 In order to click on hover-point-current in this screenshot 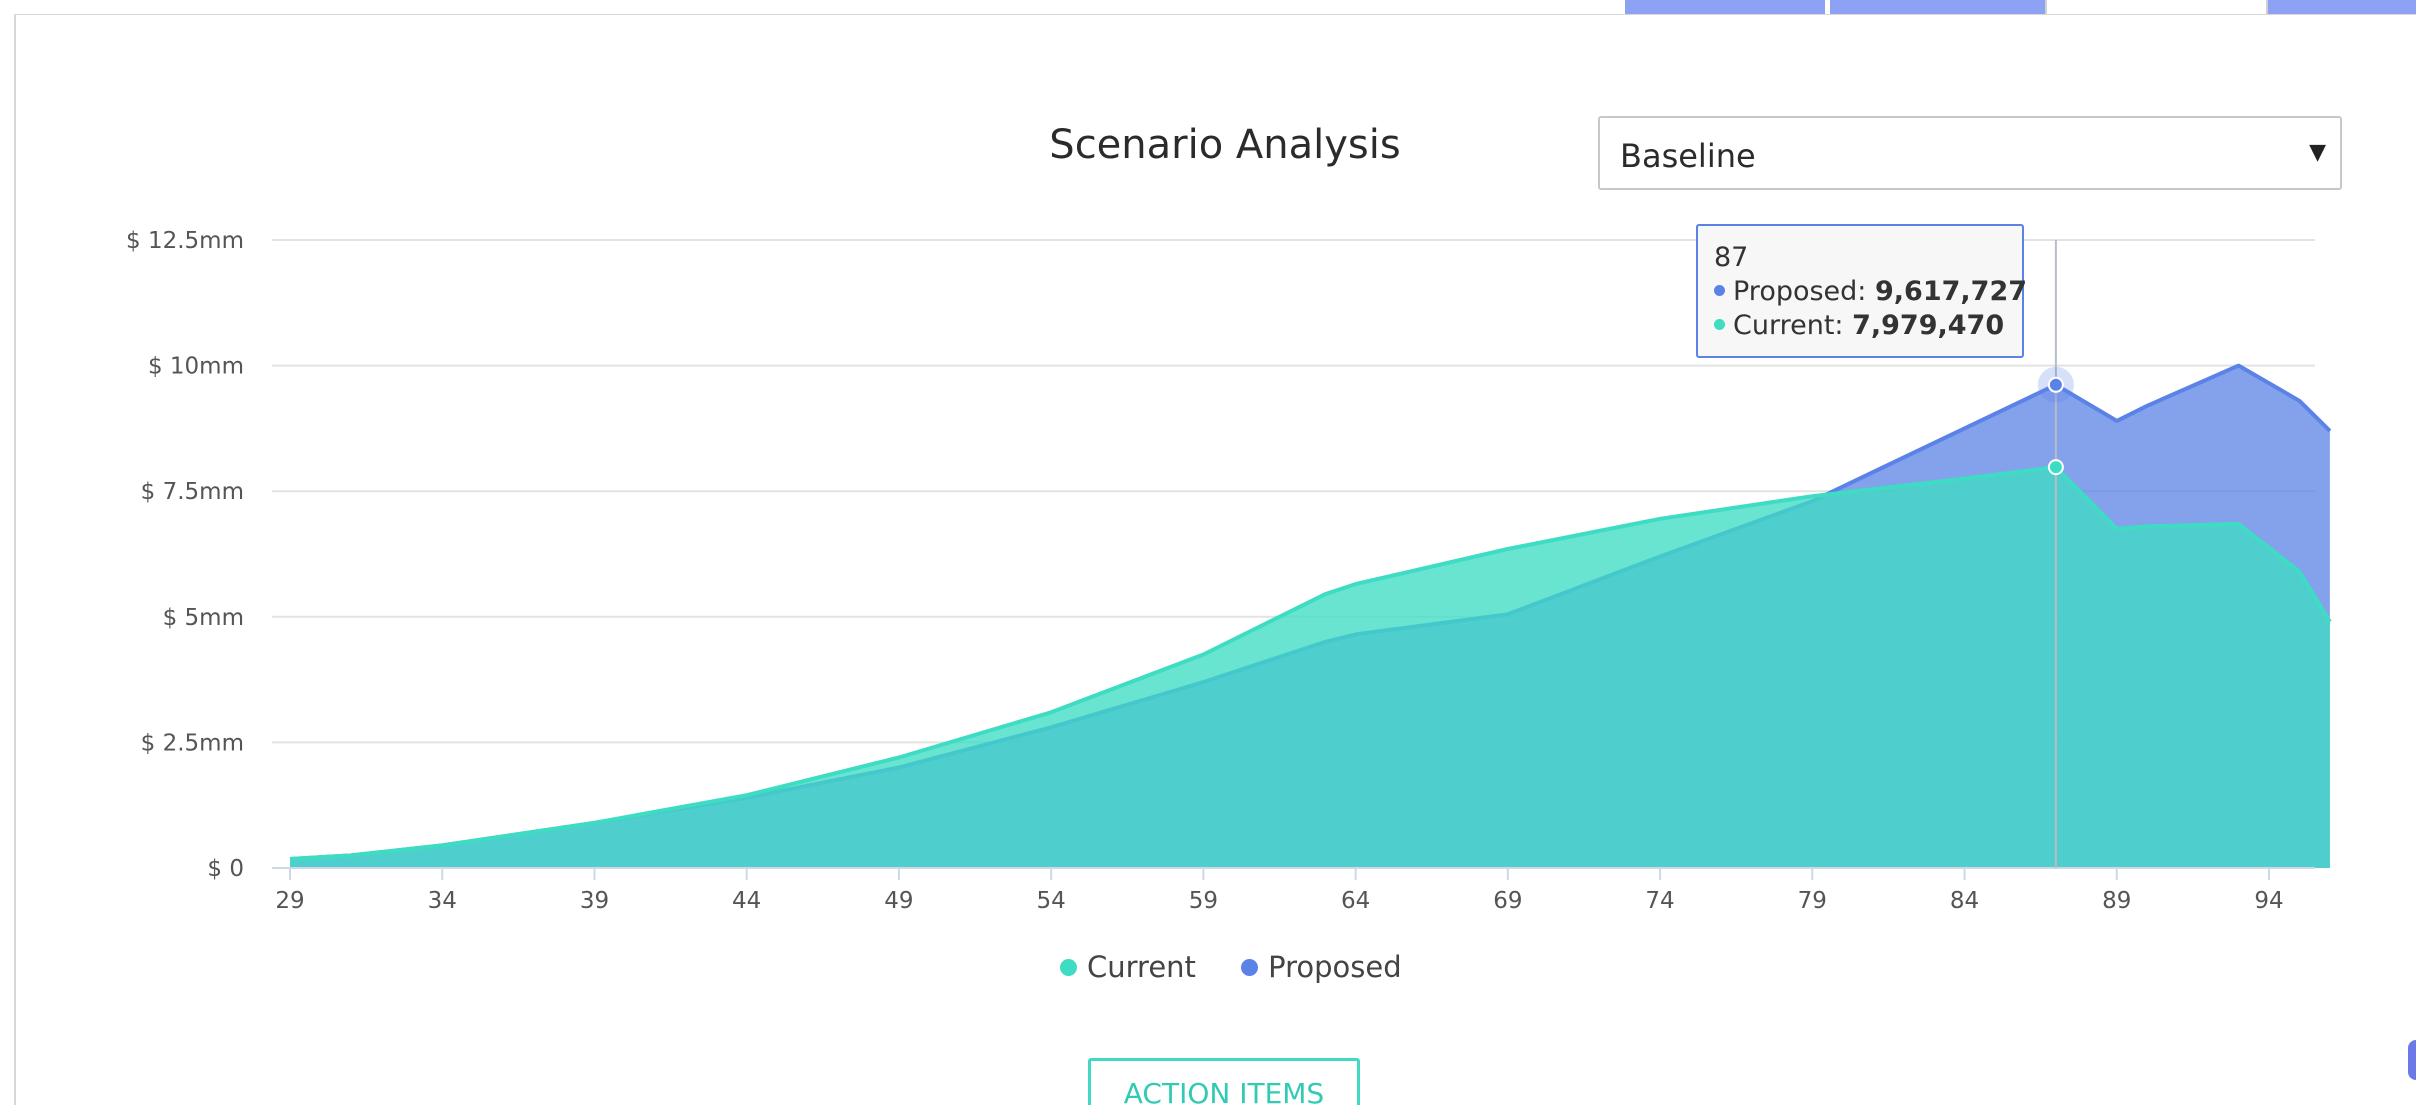, I will do `click(2055, 467)`.